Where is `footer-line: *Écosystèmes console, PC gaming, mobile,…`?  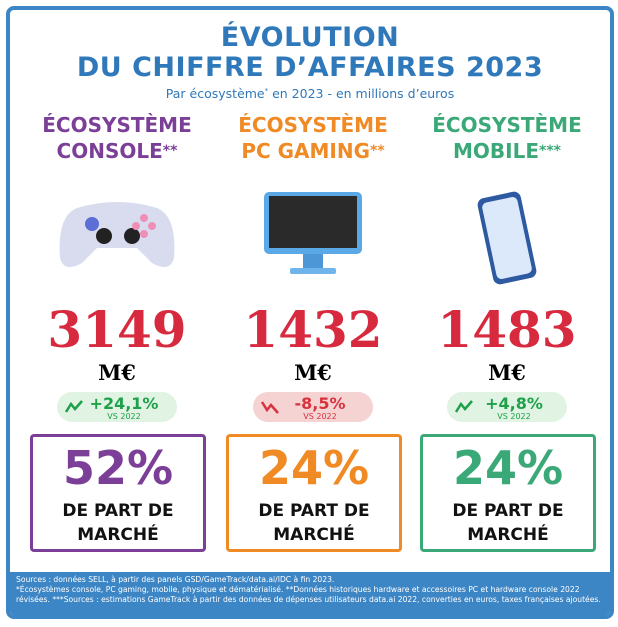
footer-line: *Écosystèmes console, PC gaming, mobile,… is located at coordinates (308, 594).